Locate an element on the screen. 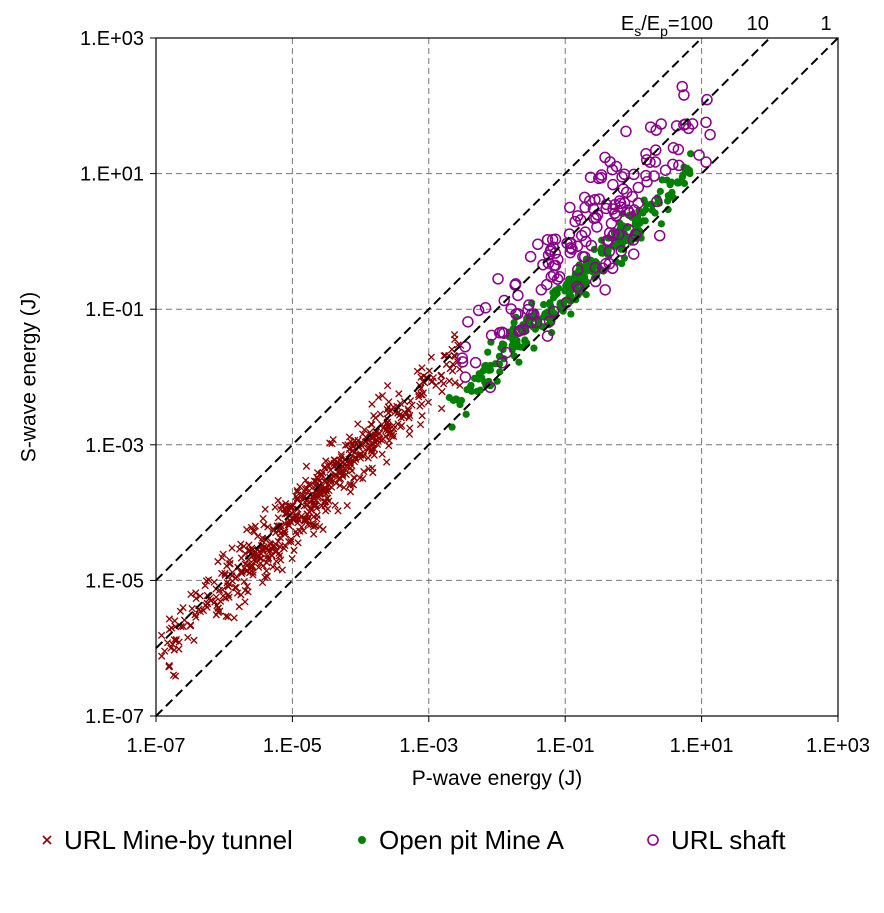  y-tick-label: 1.E+03 is located at coordinates (112, 39).